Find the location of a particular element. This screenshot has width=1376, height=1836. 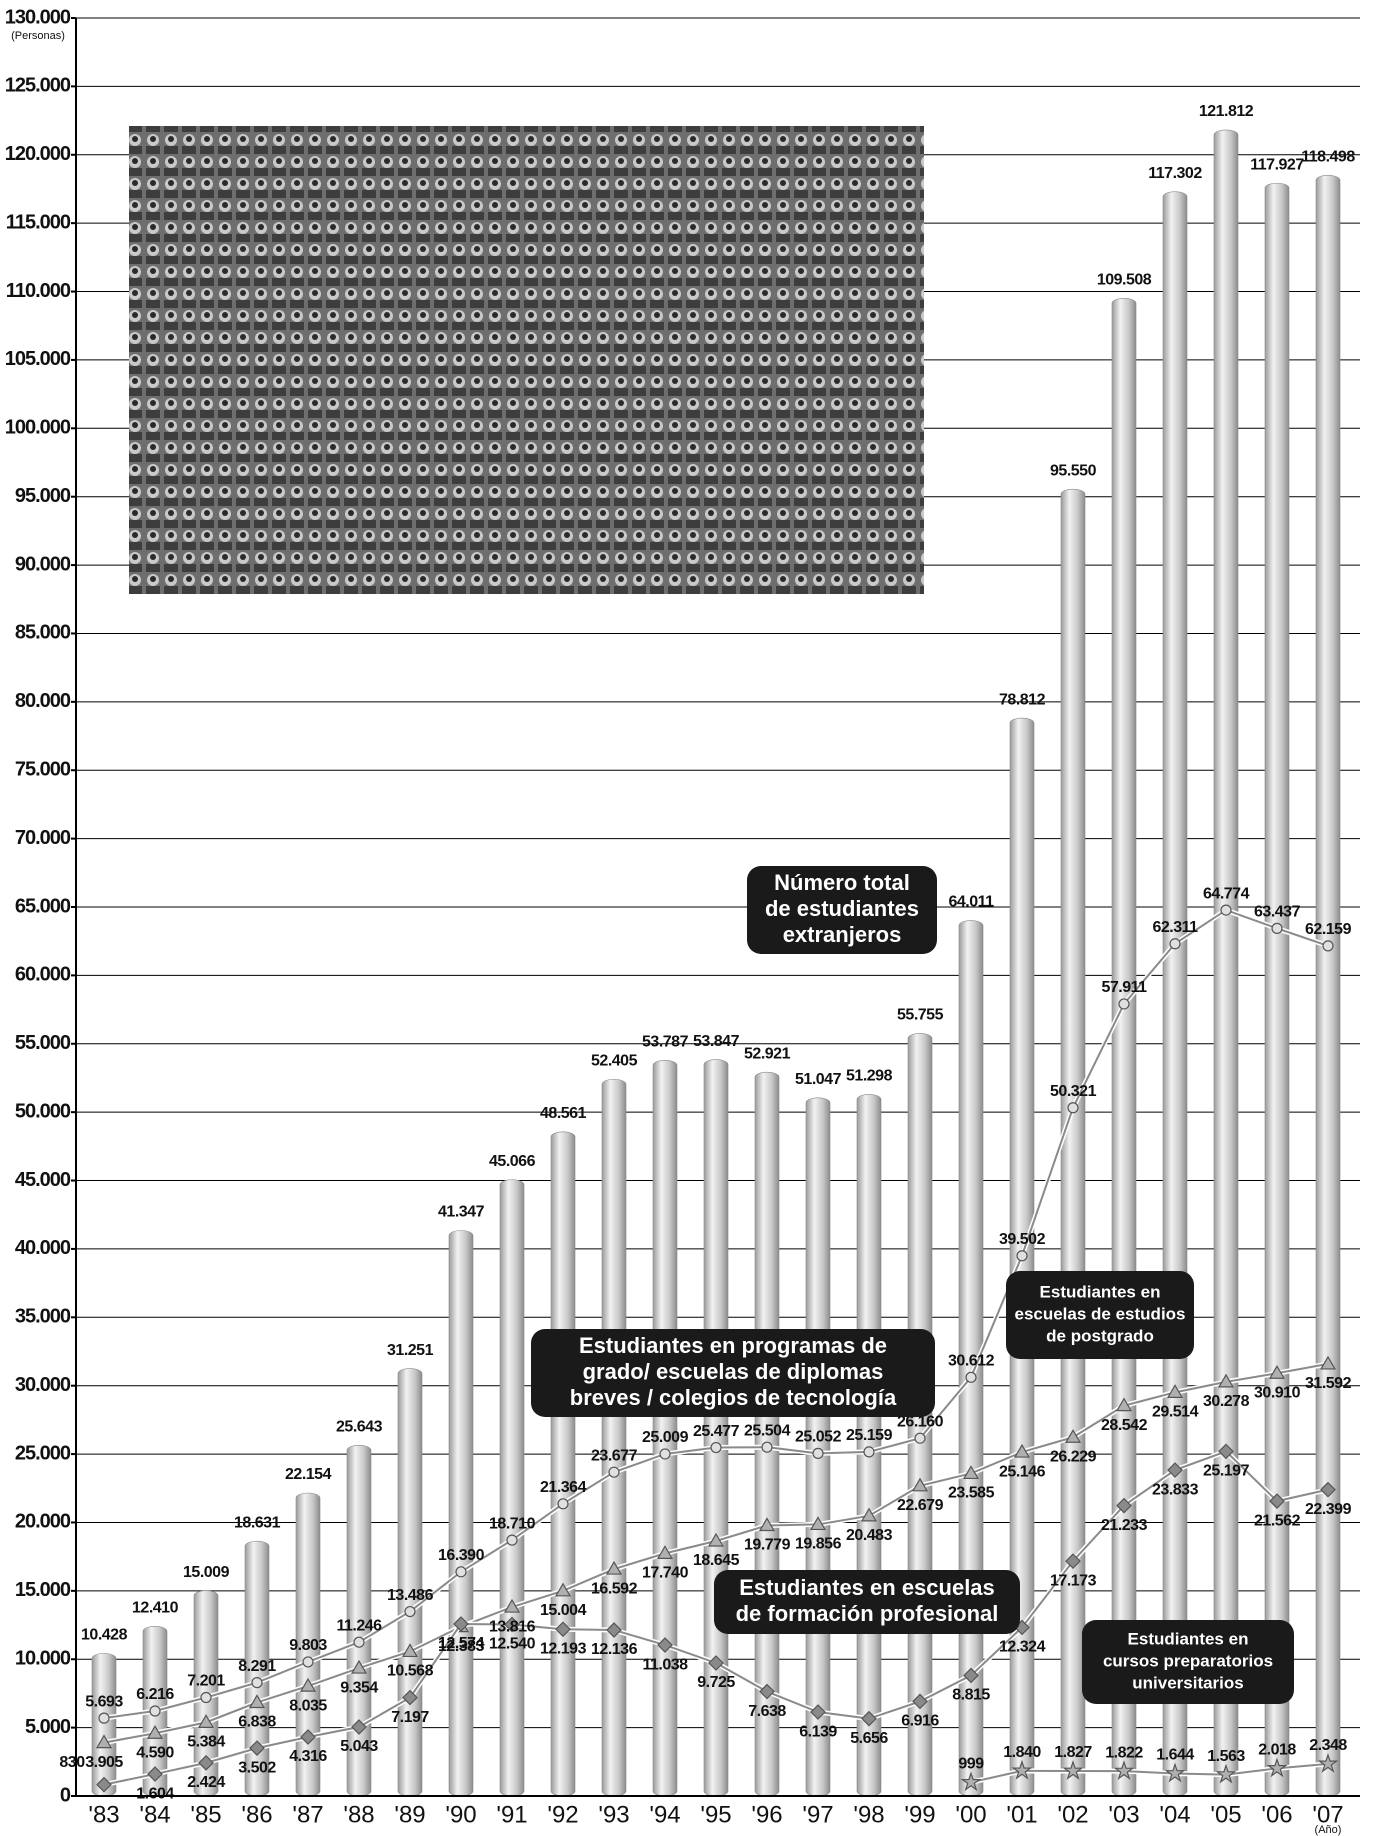

annotation: breves / colegios de tecnología is located at coordinates (733, 1397).